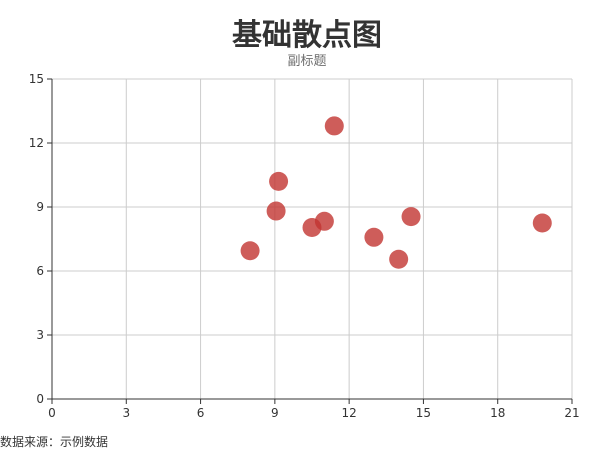 The height and width of the screenshot is (456, 607). Describe the element at coordinates (40, 207) in the screenshot. I see `y-tick-label: 9` at that location.